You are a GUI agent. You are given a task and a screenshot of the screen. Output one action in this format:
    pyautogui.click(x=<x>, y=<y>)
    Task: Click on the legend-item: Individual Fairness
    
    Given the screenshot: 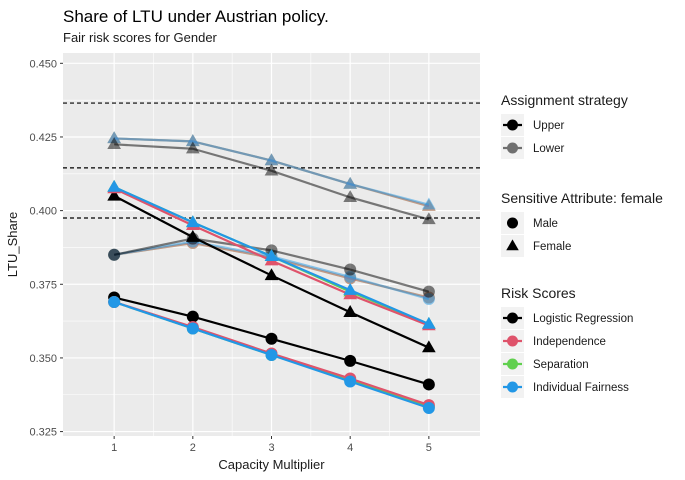 What is the action you would take?
    pyautogui.click(x=565, y=387)
    